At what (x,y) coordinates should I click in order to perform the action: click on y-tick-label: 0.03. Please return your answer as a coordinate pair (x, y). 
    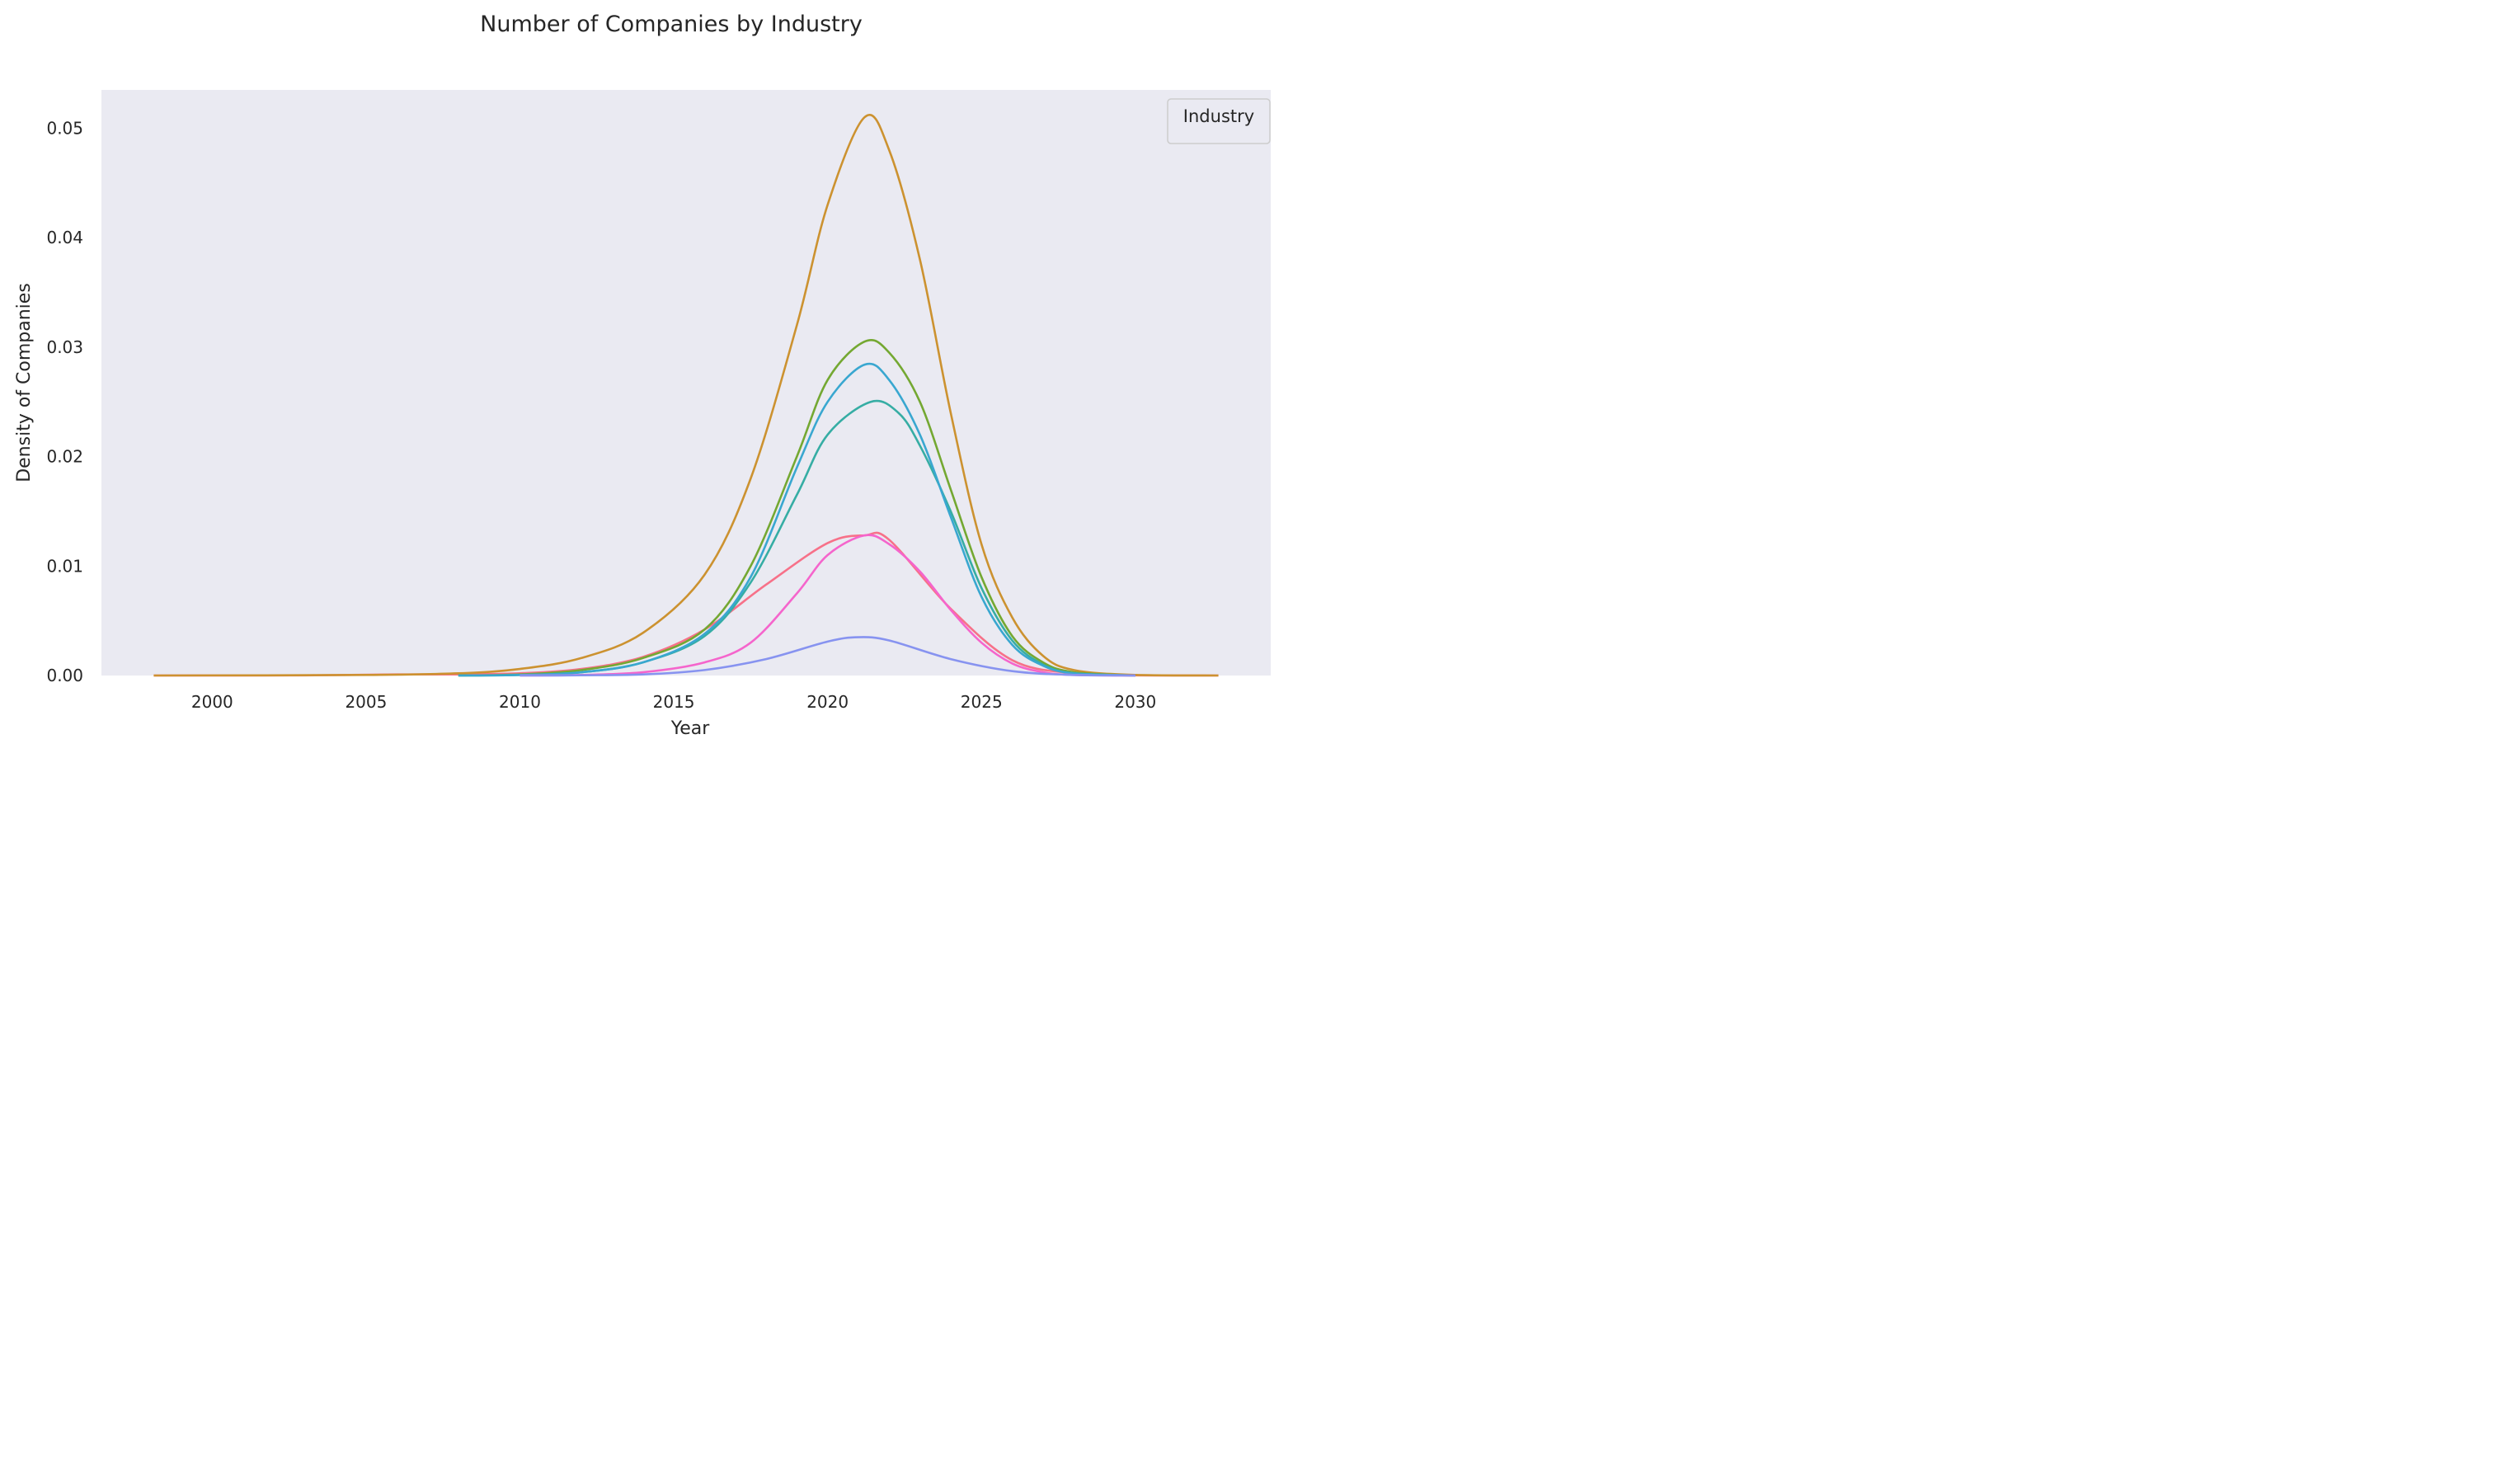
    Looking at the image, I should click on (64, 347).